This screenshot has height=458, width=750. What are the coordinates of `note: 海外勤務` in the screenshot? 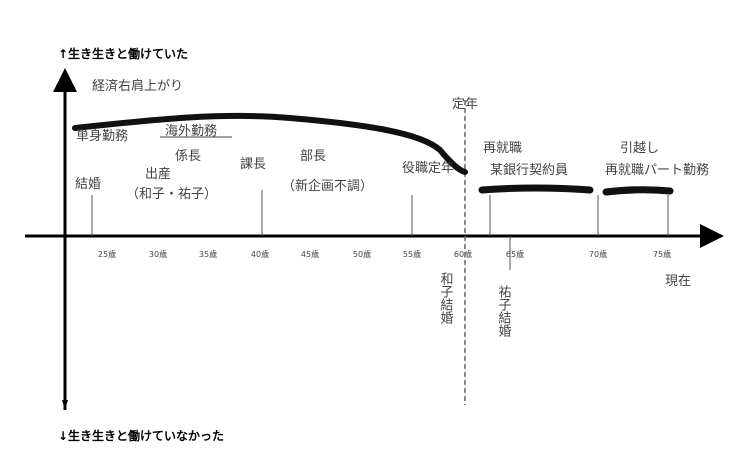 It's located at (191, 131).